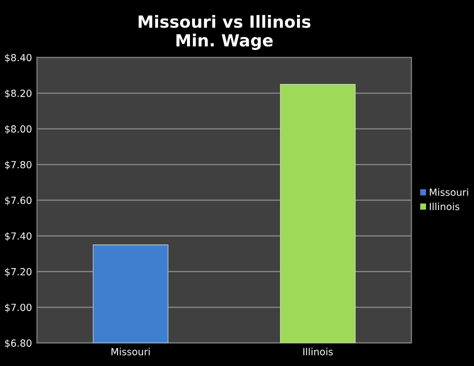  Describe the element at coordinates (18, 343) in the screenshot. I see `y-tick-label: $6.80` at that location.